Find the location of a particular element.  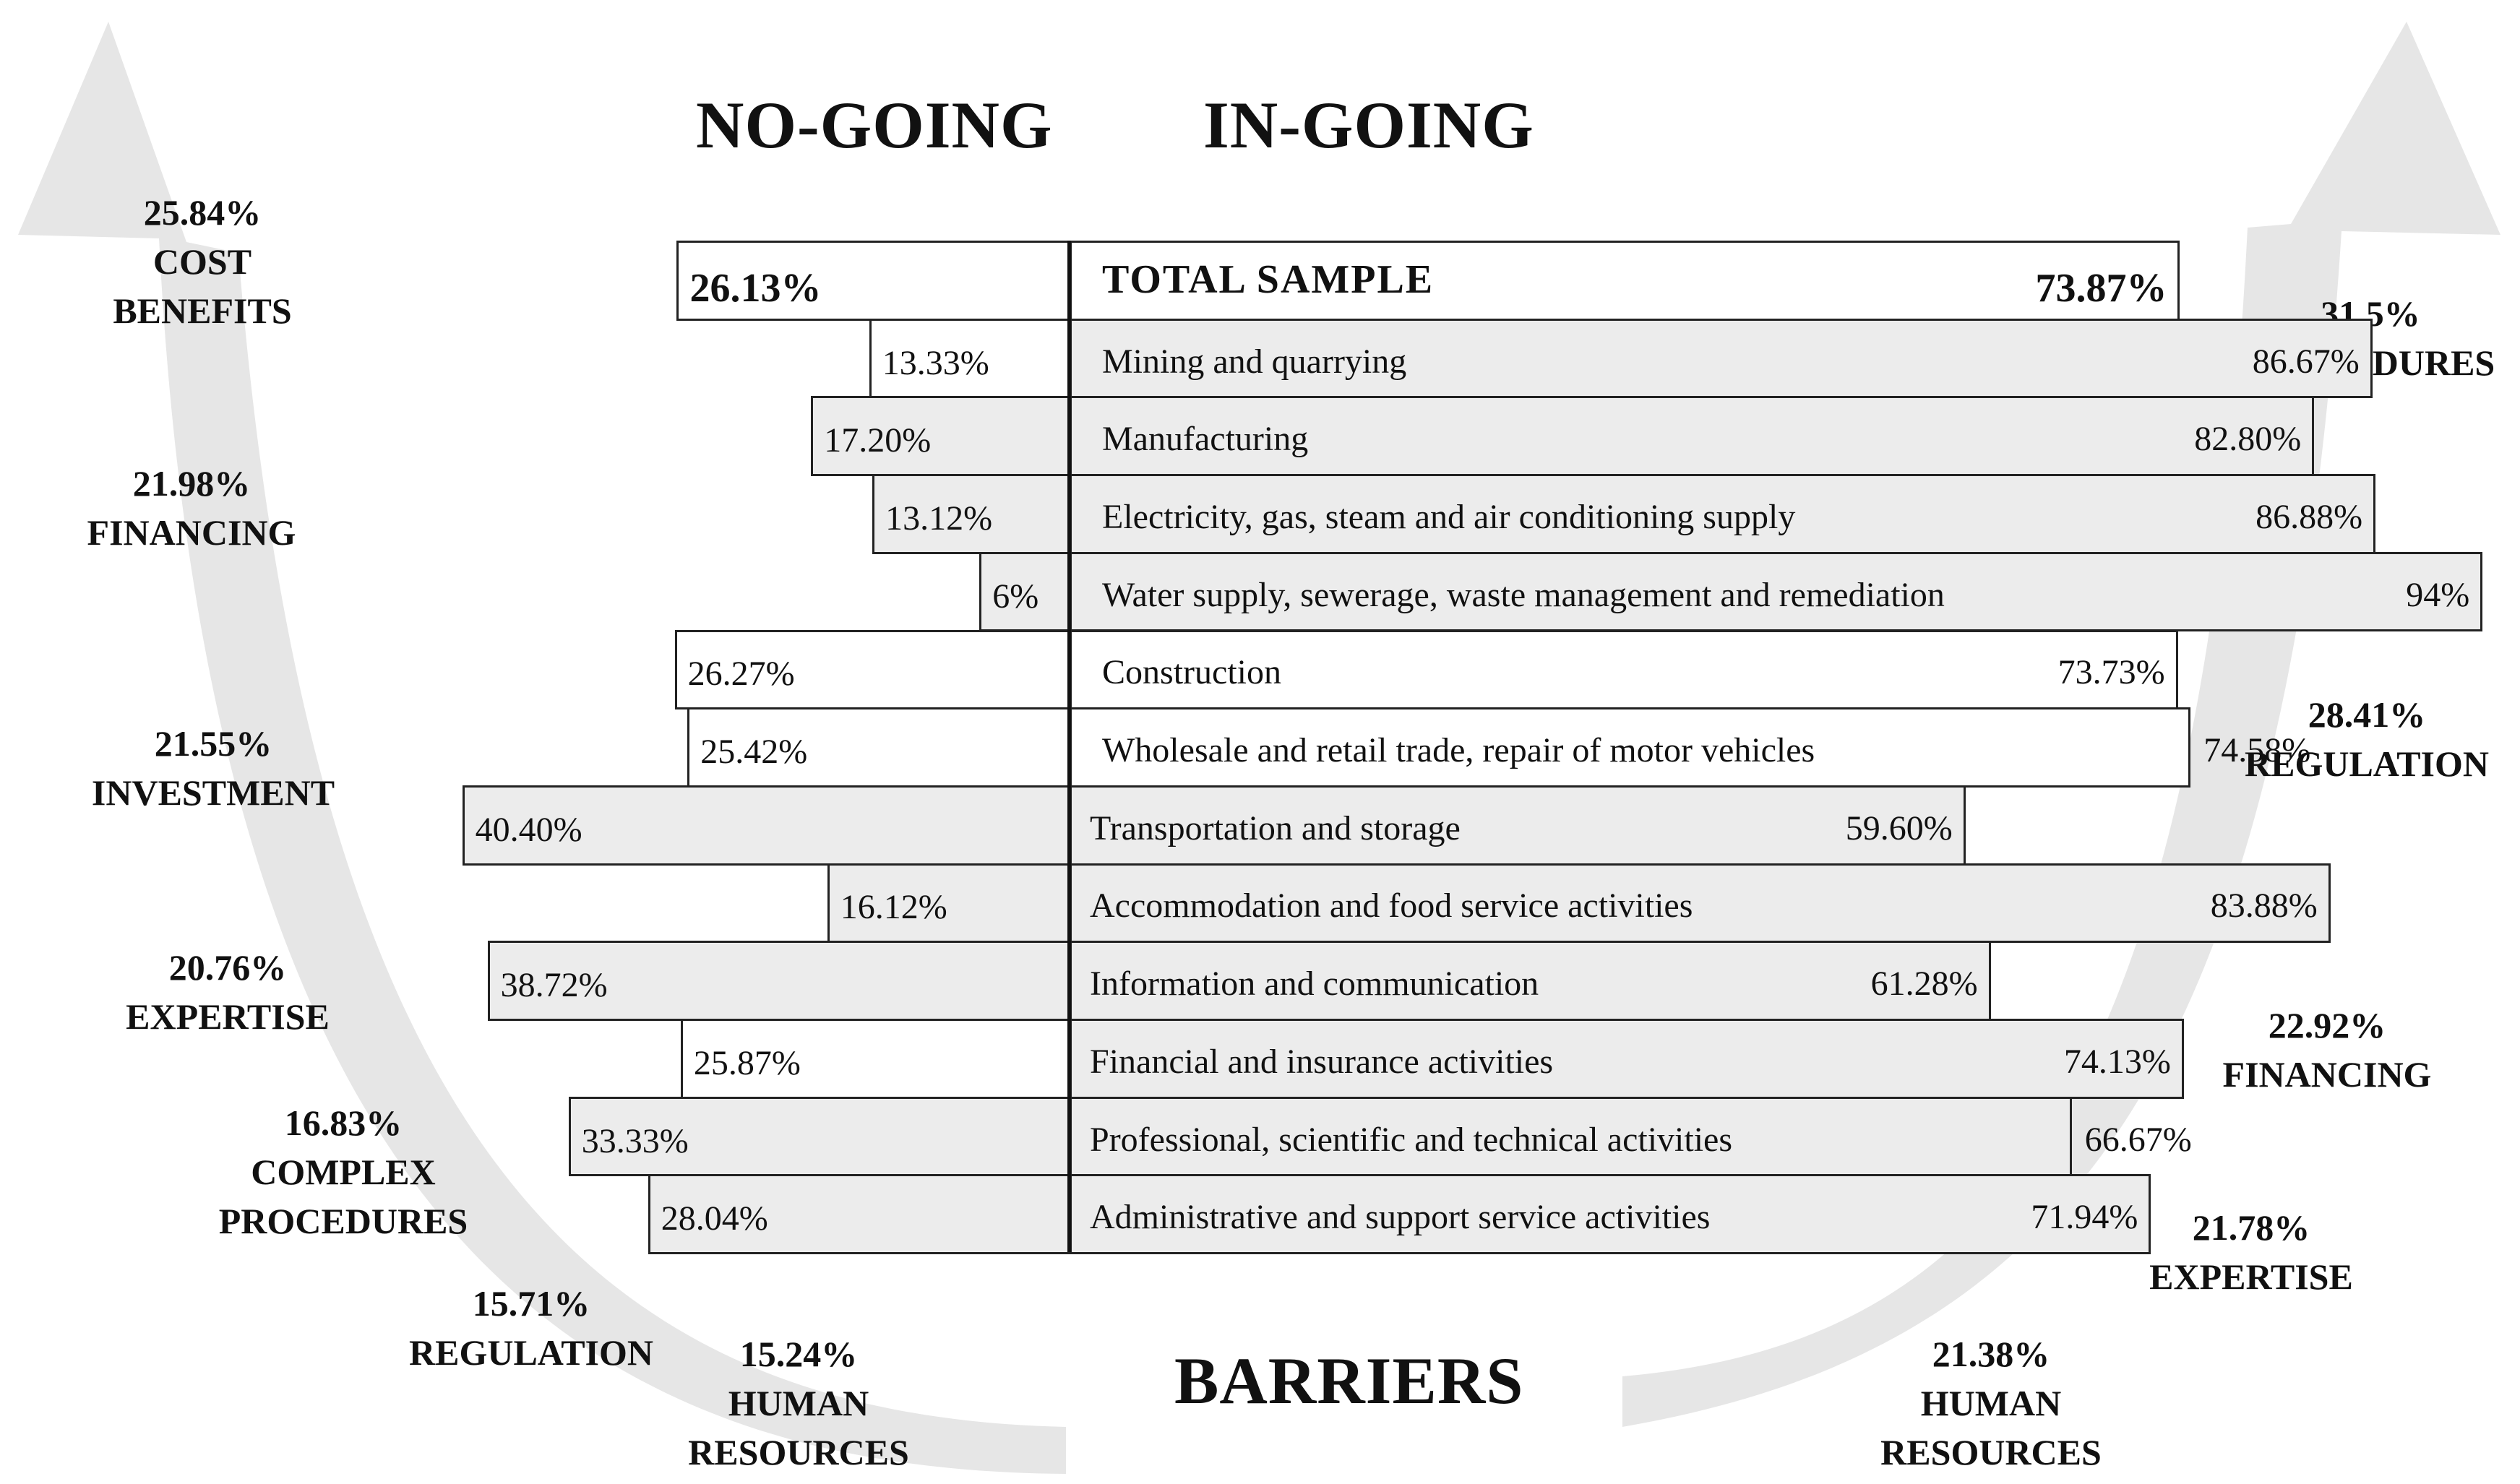

right-barrier-1: 28.41% REGULATION is located at coordinates (2367, 739).